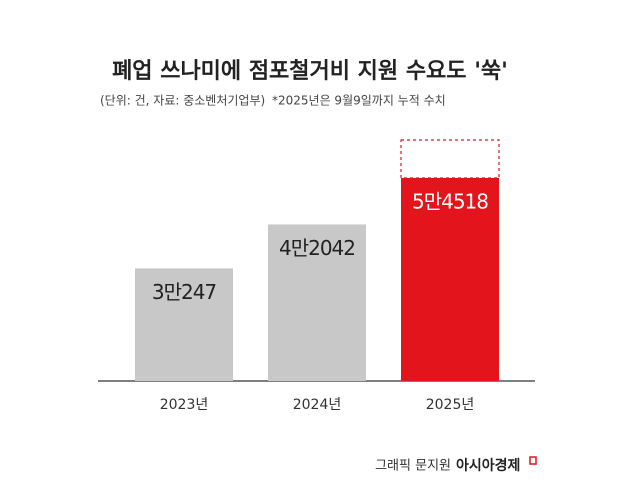 The width and height of the screenshot is (620, 494). What do you see at coordinates (182, 101) in the screenshot?
I see `chart-subtitle: (단위: 건, 자료: 중소벤처기업부)` at bounding box center [182, 101].